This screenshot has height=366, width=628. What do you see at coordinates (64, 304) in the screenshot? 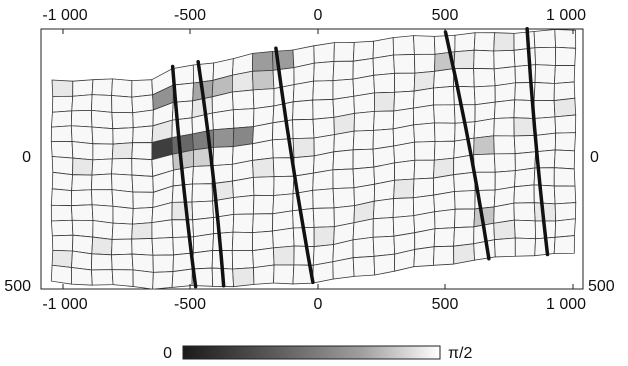
I see `bottom-x-label-neg1000: -1 000` at bounding box center [64, 304].